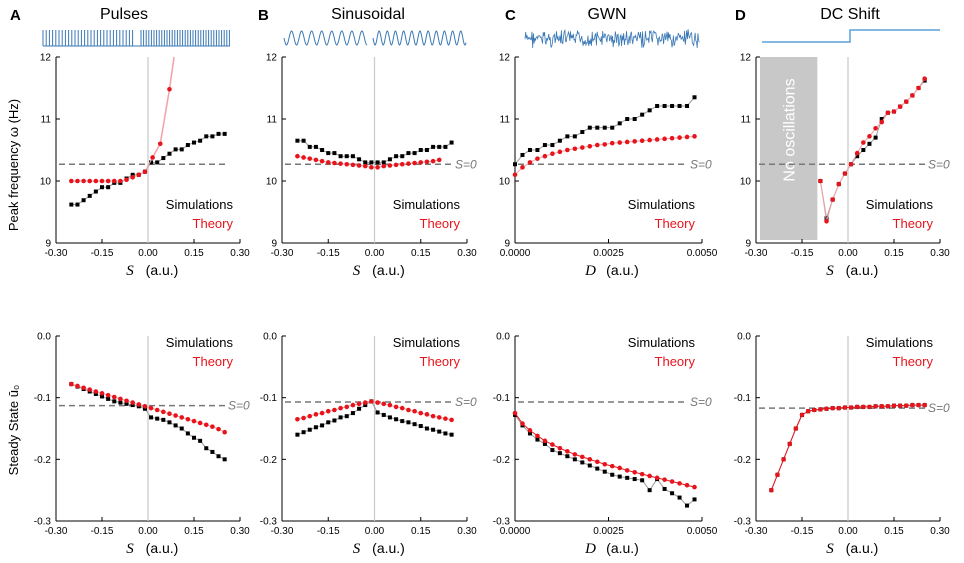 The height and width of the screenshot is (563, 964). Describe the element at coordinates (272, 58) in the screenshot. I see `y-tick-label: 12` at that location.